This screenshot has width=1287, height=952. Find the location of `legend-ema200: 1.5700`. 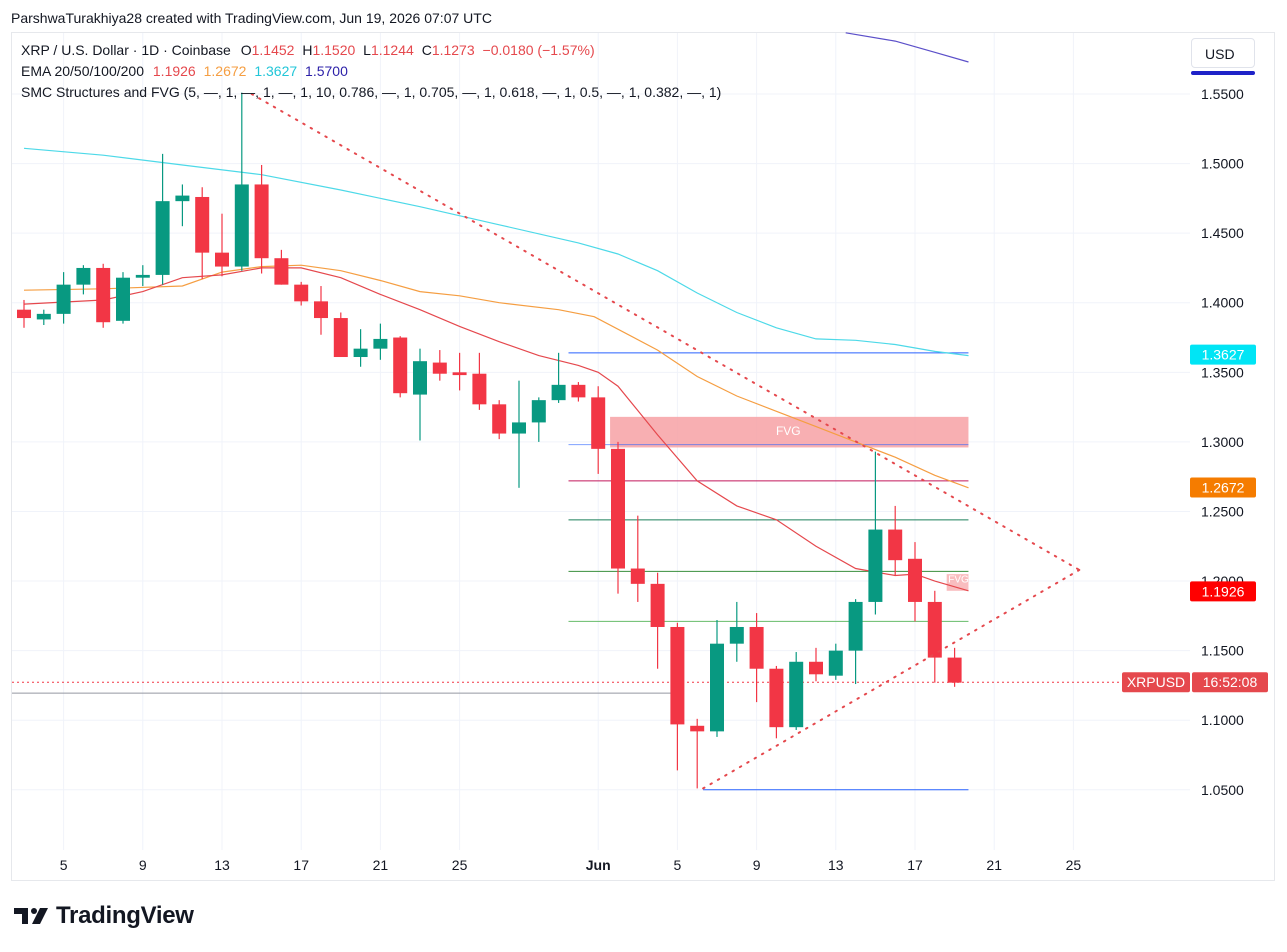

legend-ema200: 1.5700 is located at coordinates (326, 71).